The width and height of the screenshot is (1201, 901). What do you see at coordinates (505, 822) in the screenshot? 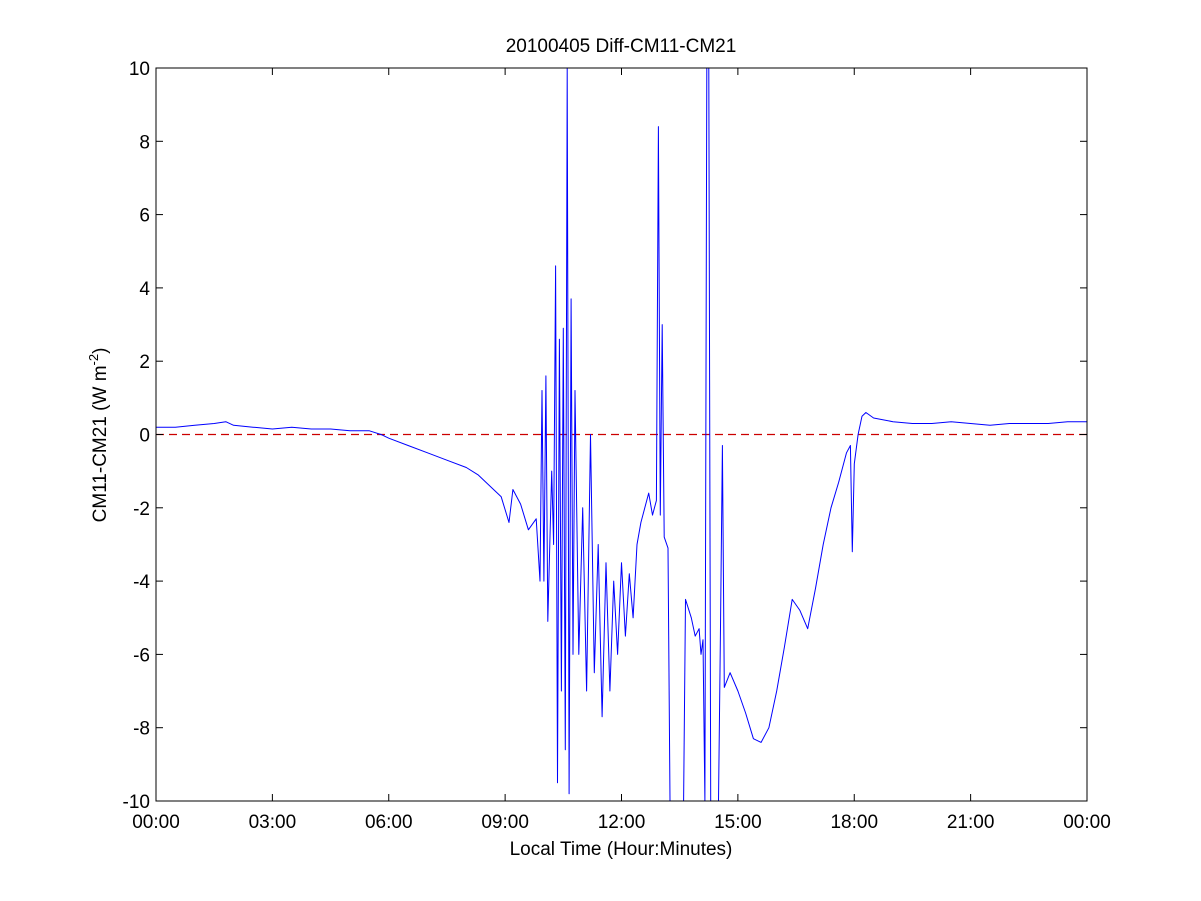
I see `x-tick-label: 09:00` at bounding box center [505, 822].